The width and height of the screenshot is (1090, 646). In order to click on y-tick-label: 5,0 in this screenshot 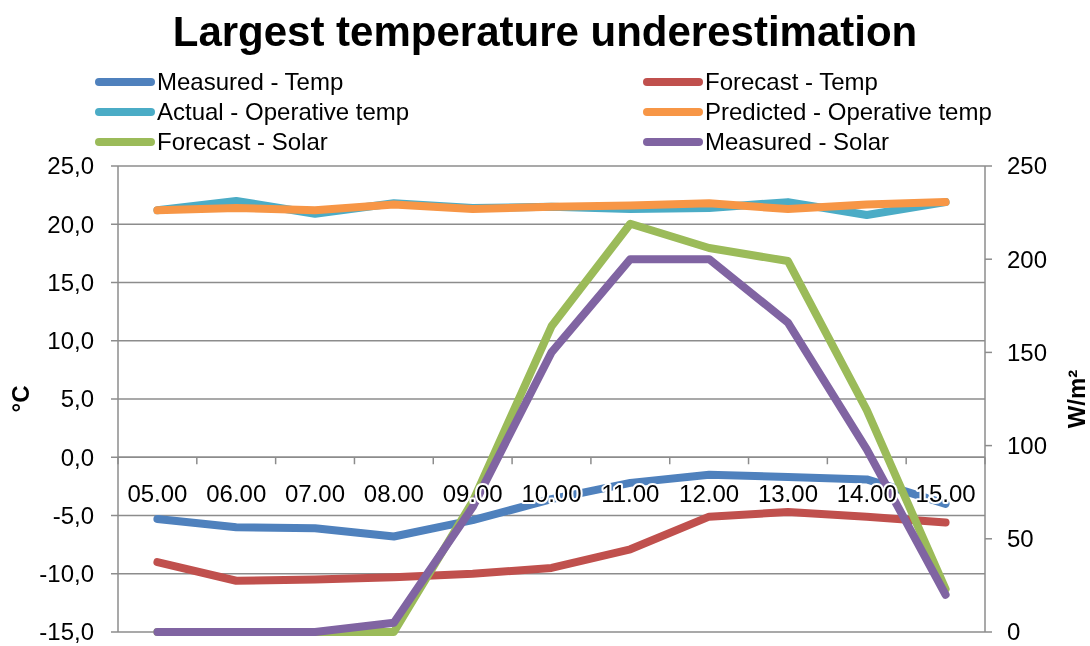, I will do `click(77, 399)`.